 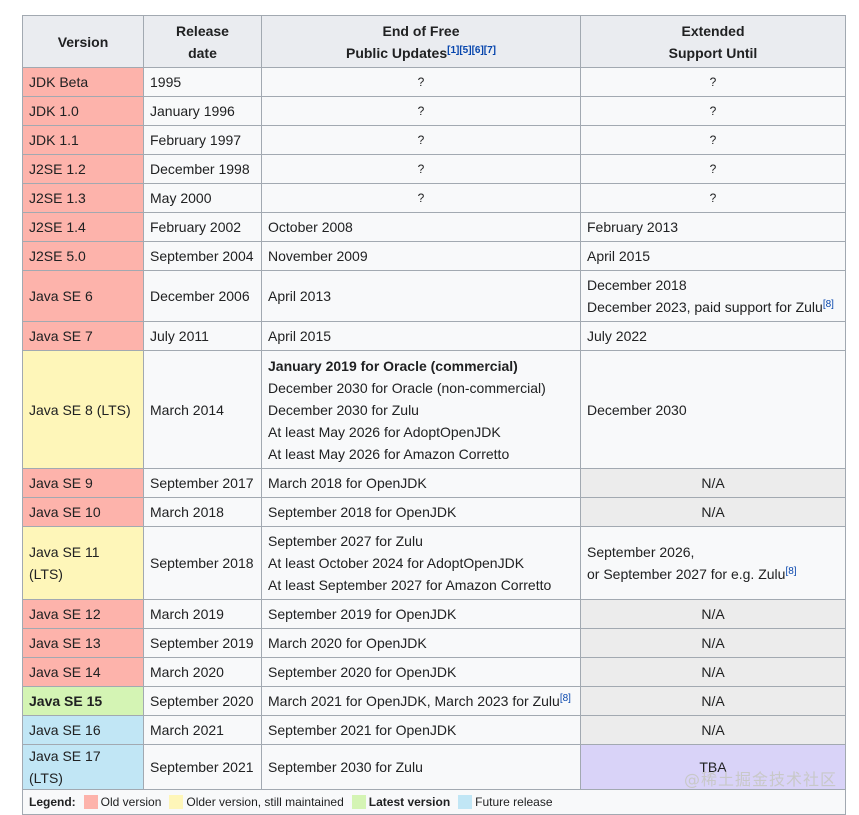 I want to click on cell-text: At least October 2024 for AdoptOpenJDK, so click(x=396, y=563).